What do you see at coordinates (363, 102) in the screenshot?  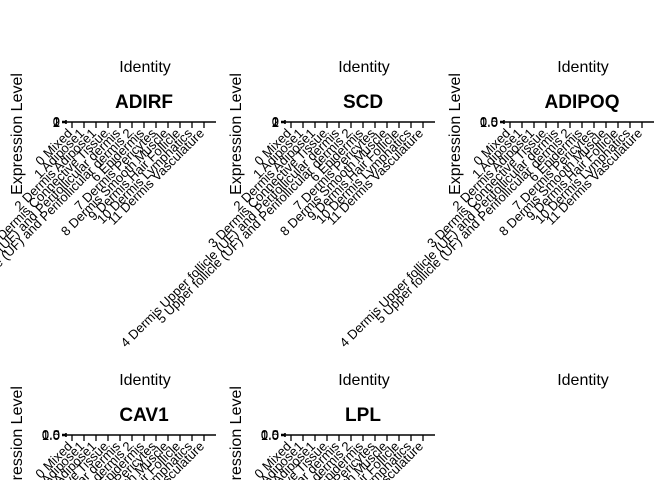 I see `panel-title-scd: SCD` at bounding box center [363, 102].